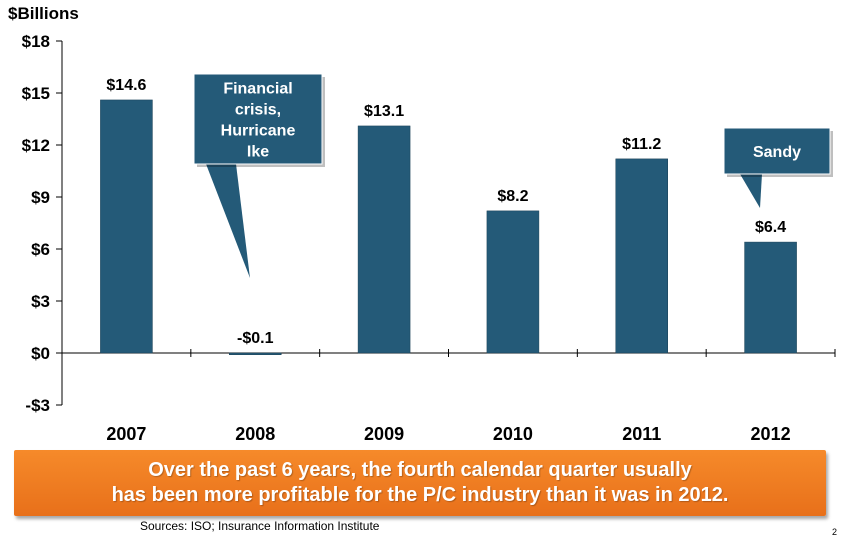 Image resolution: width=842 pixels, height=540 pixels. What do you see at coordinates (770, 227) in the screenshot?
I see `data-label: $6.4` at bounding box center [770, 227].